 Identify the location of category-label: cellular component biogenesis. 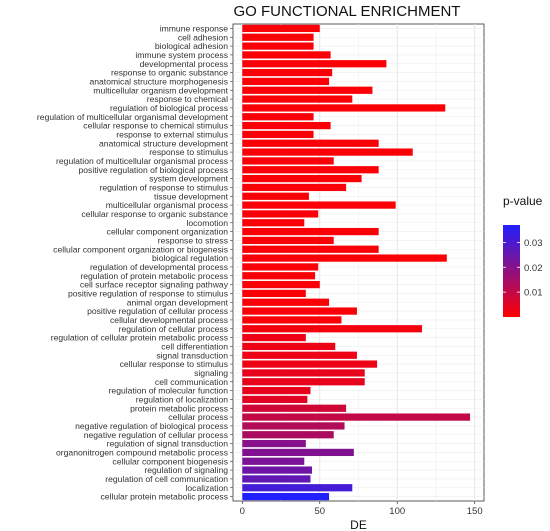
(170, 461).